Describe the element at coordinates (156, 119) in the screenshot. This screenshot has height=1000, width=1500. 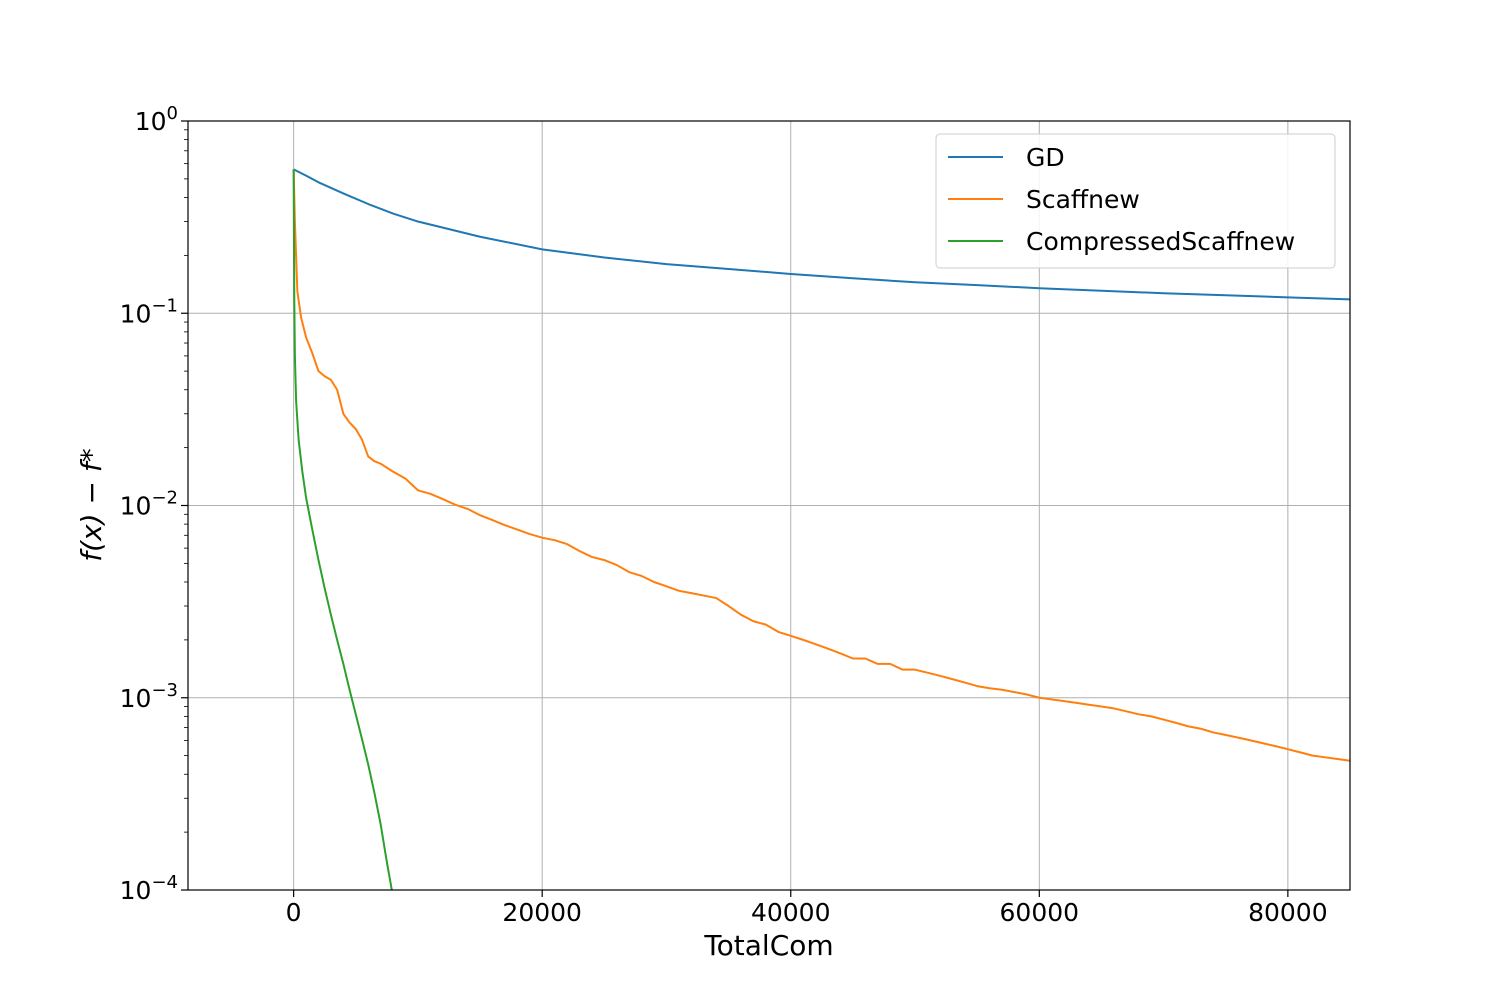
I see `y-tick-label: 10⁰` at that location.